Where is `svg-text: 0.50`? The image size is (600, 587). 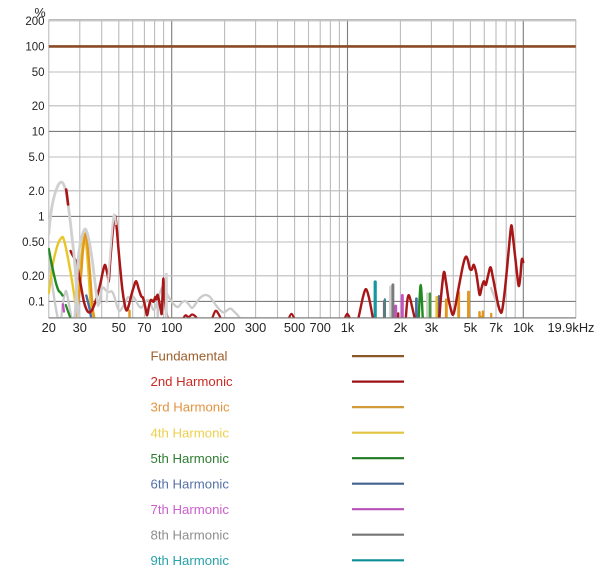
svg-text: 0.50 is located at coordinates (33, 243).